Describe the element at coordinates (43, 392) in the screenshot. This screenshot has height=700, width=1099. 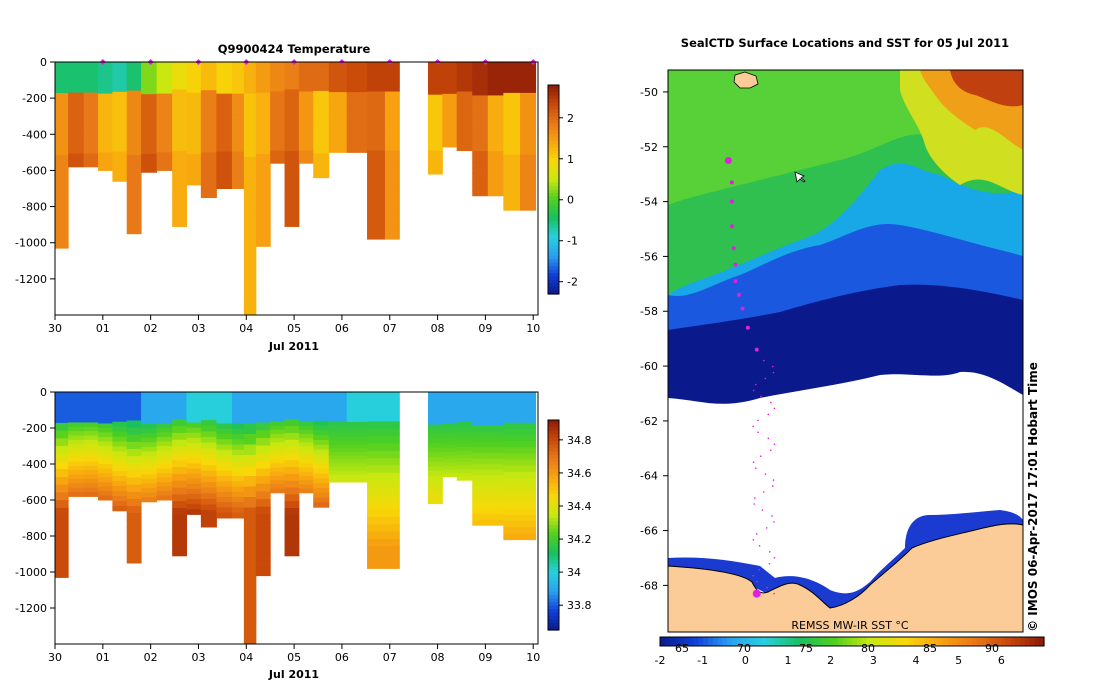
I see `y-tick-label: 0` at that location.